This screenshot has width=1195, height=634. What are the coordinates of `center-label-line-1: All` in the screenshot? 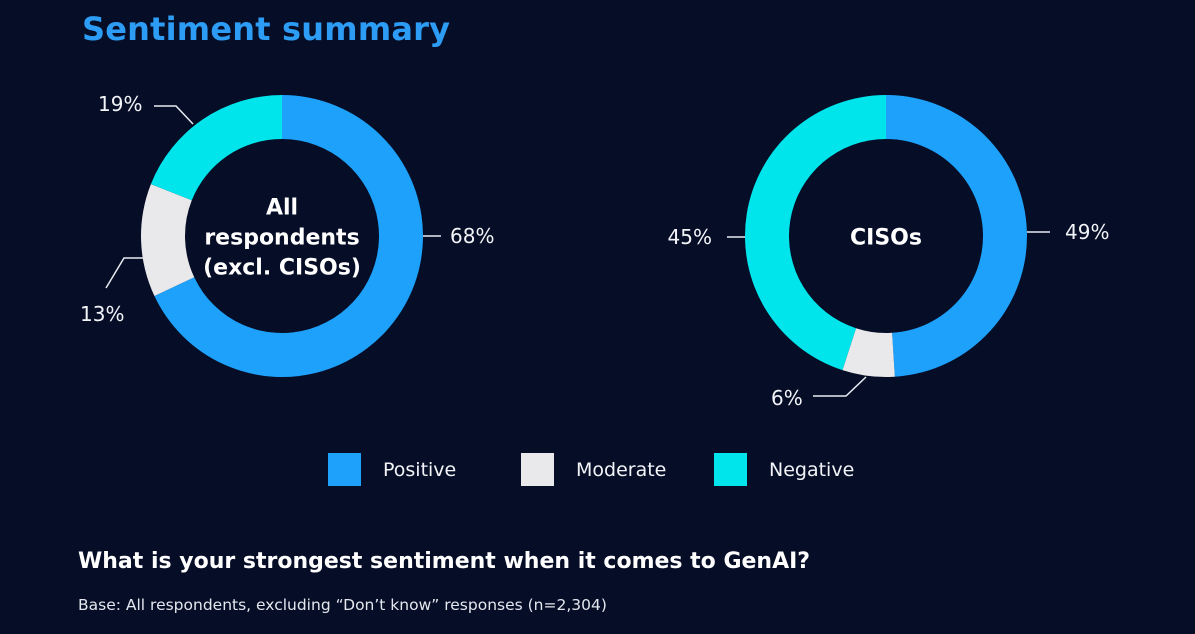 It's located at (282, 208).